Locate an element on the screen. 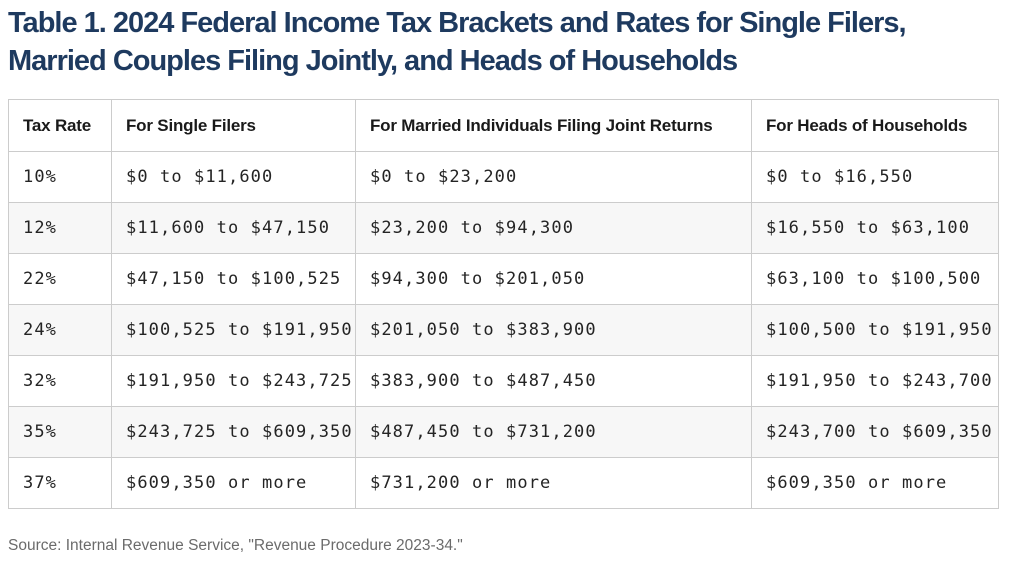 The image size is (1024, 581). bracket-range-cell: $201,050 to $383,900 is located at coordinates (553, 330).